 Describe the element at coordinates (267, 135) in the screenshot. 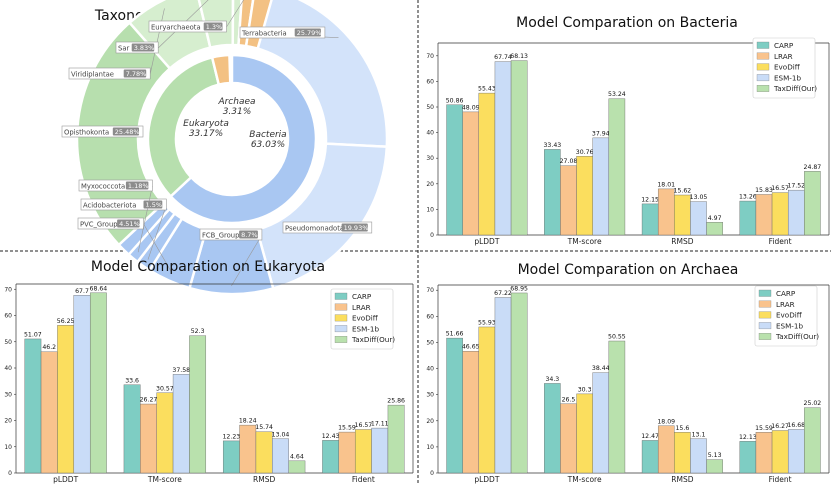

I see `inner-label-bacteria-name: Bacteria` at that location.